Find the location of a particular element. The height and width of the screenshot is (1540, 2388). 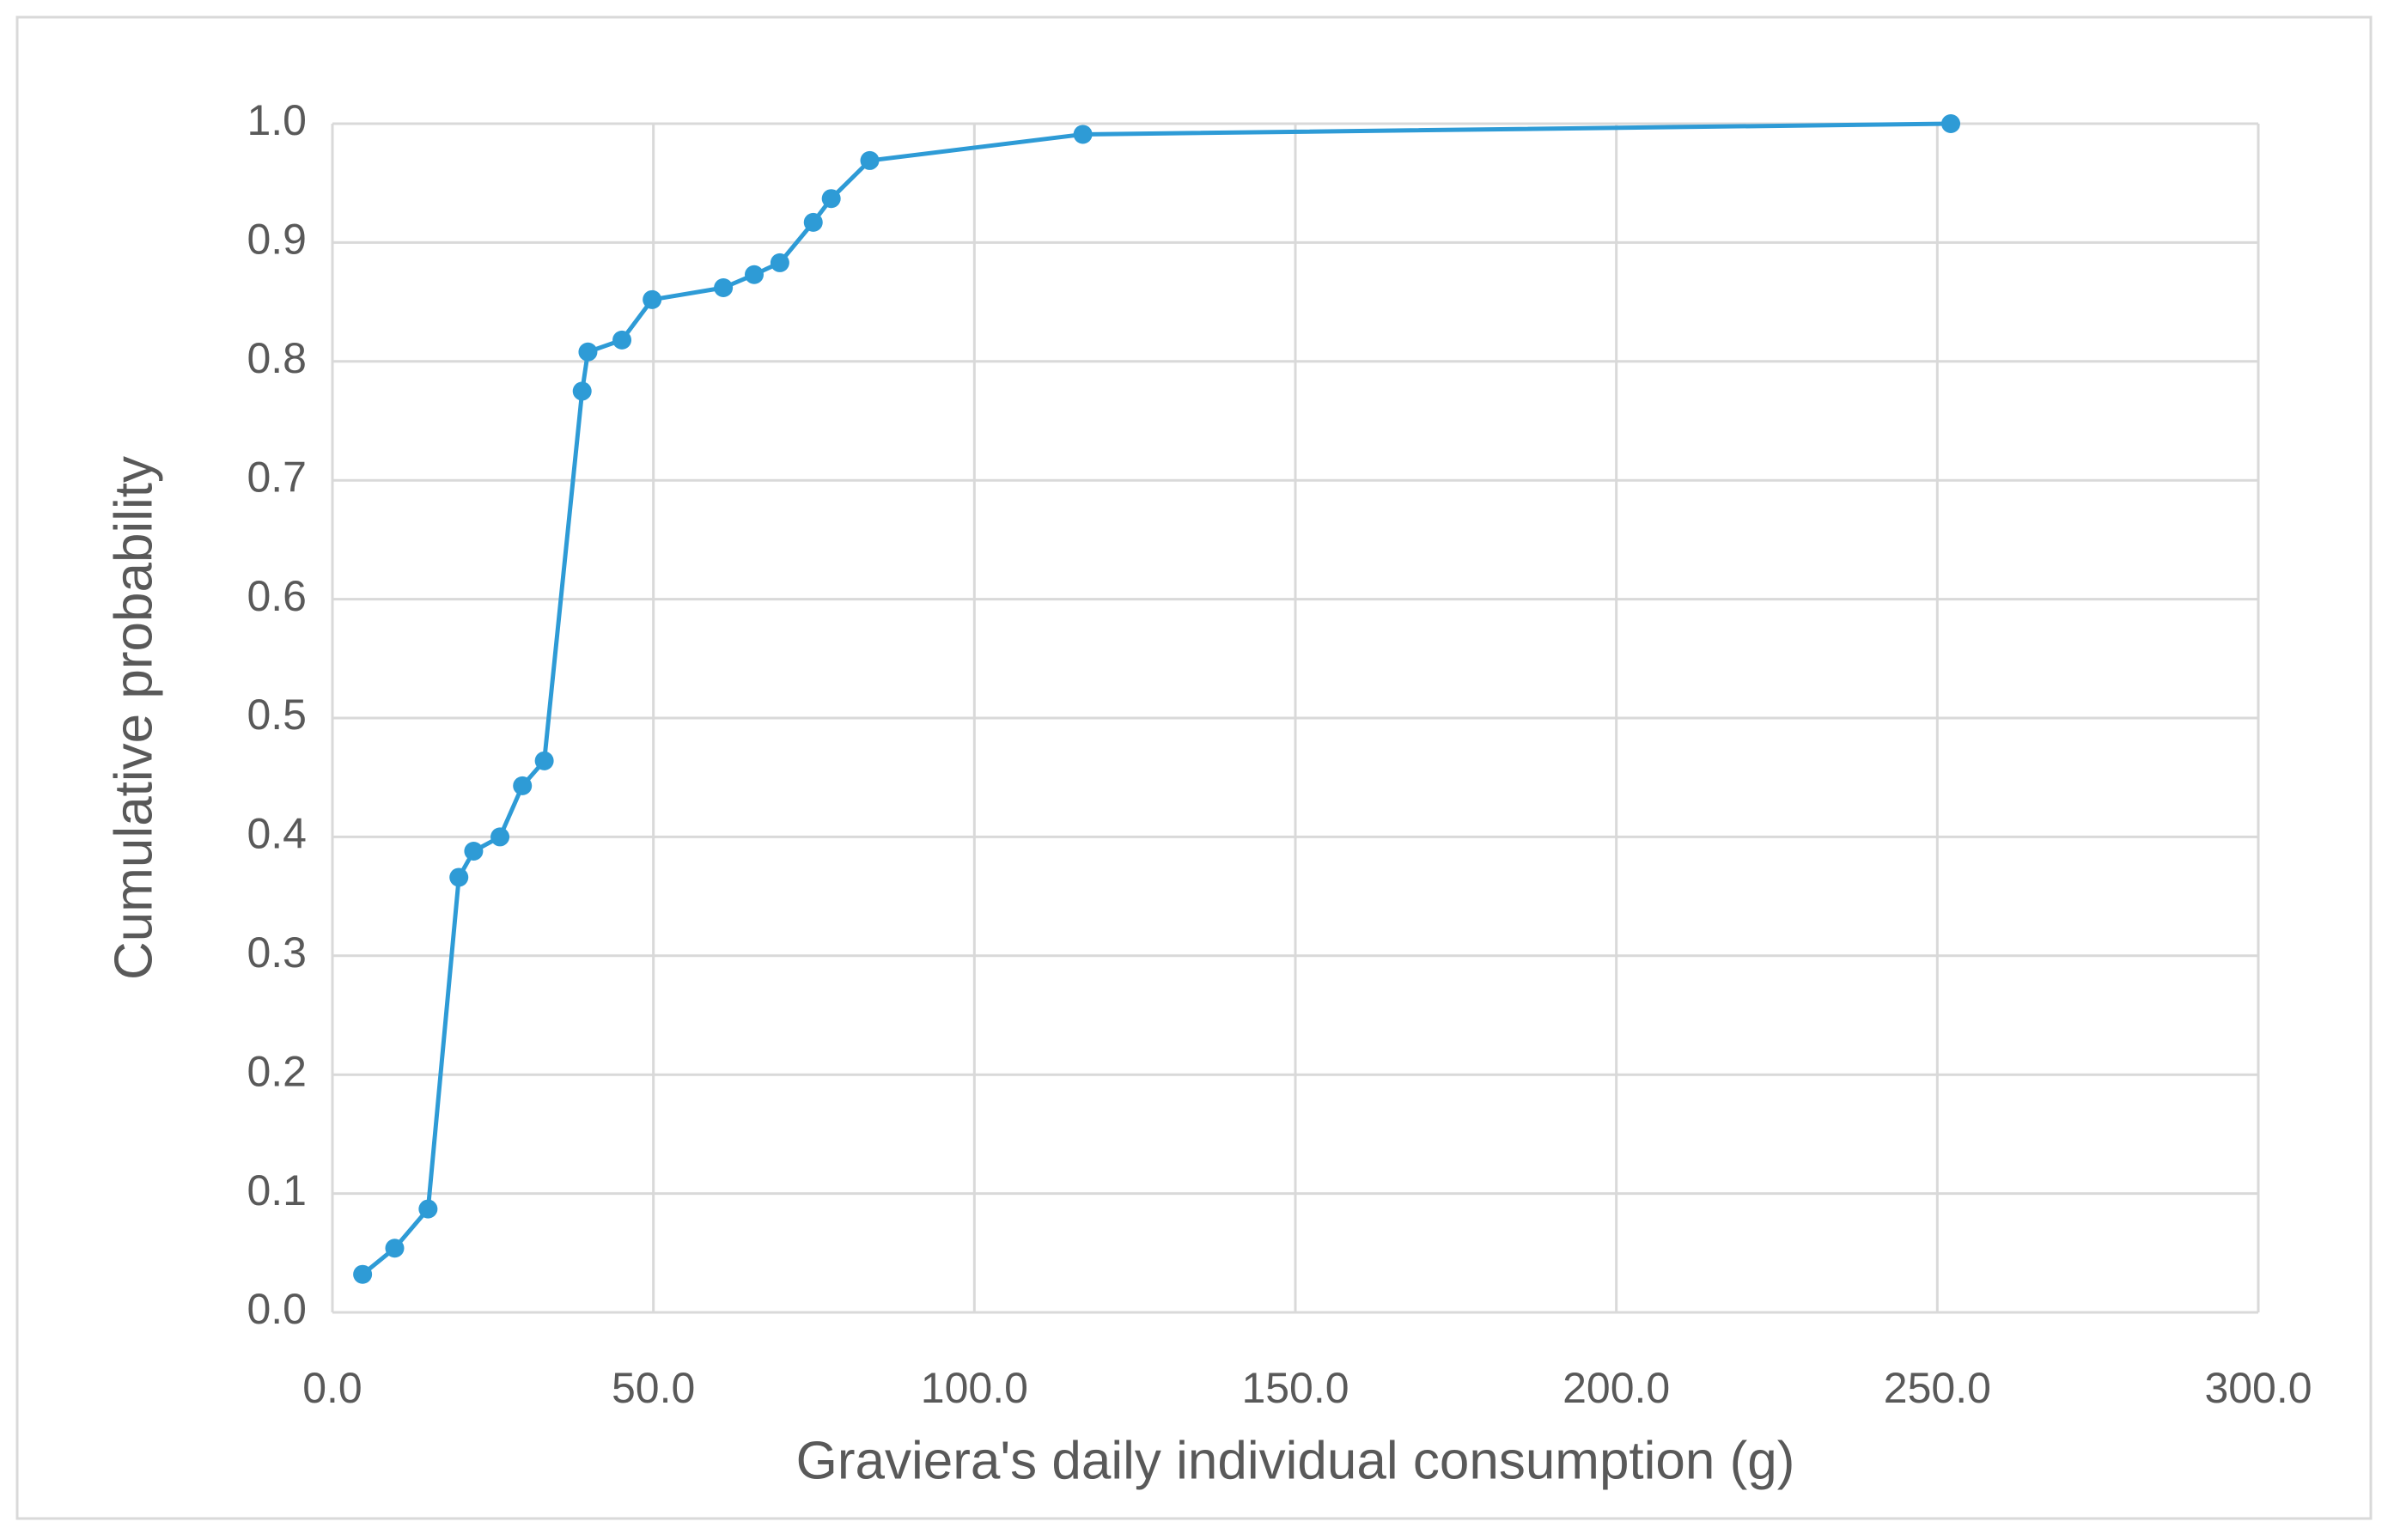

y-tick-label: 0.1 is located at coordinates (277, 1190).